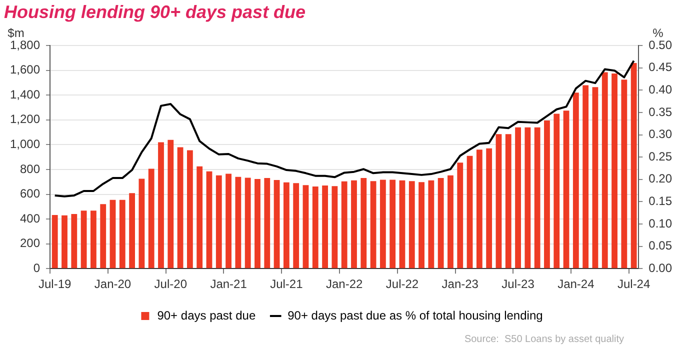 The height and width of the screenshot is (346, 686). I want to click on y2-tick-label: 0.35, so click(660, 111).